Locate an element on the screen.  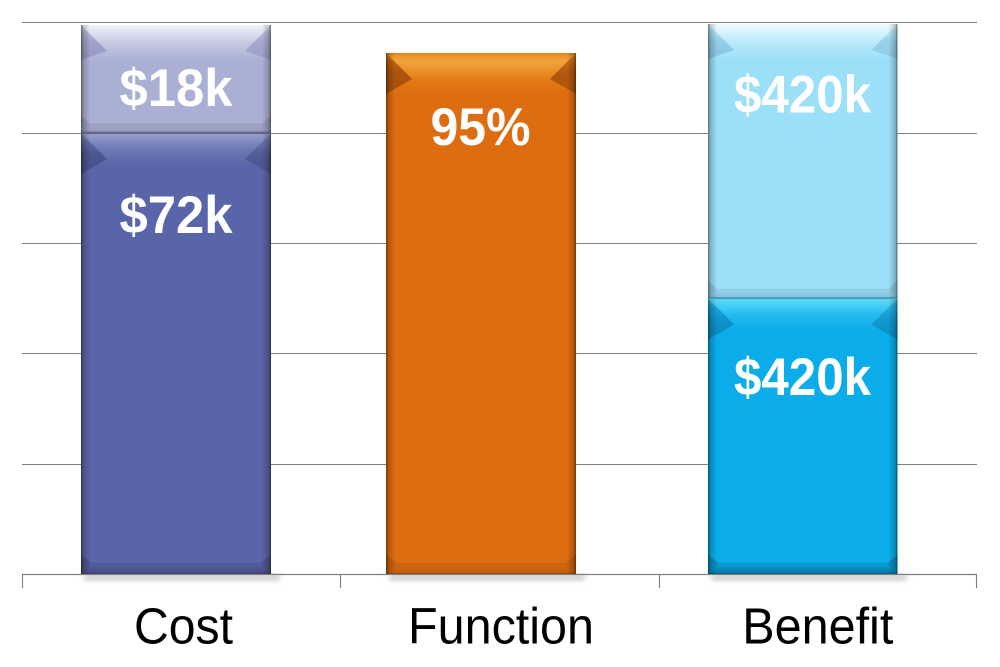
svg-text: $72k is located at coordinates (177, 215).